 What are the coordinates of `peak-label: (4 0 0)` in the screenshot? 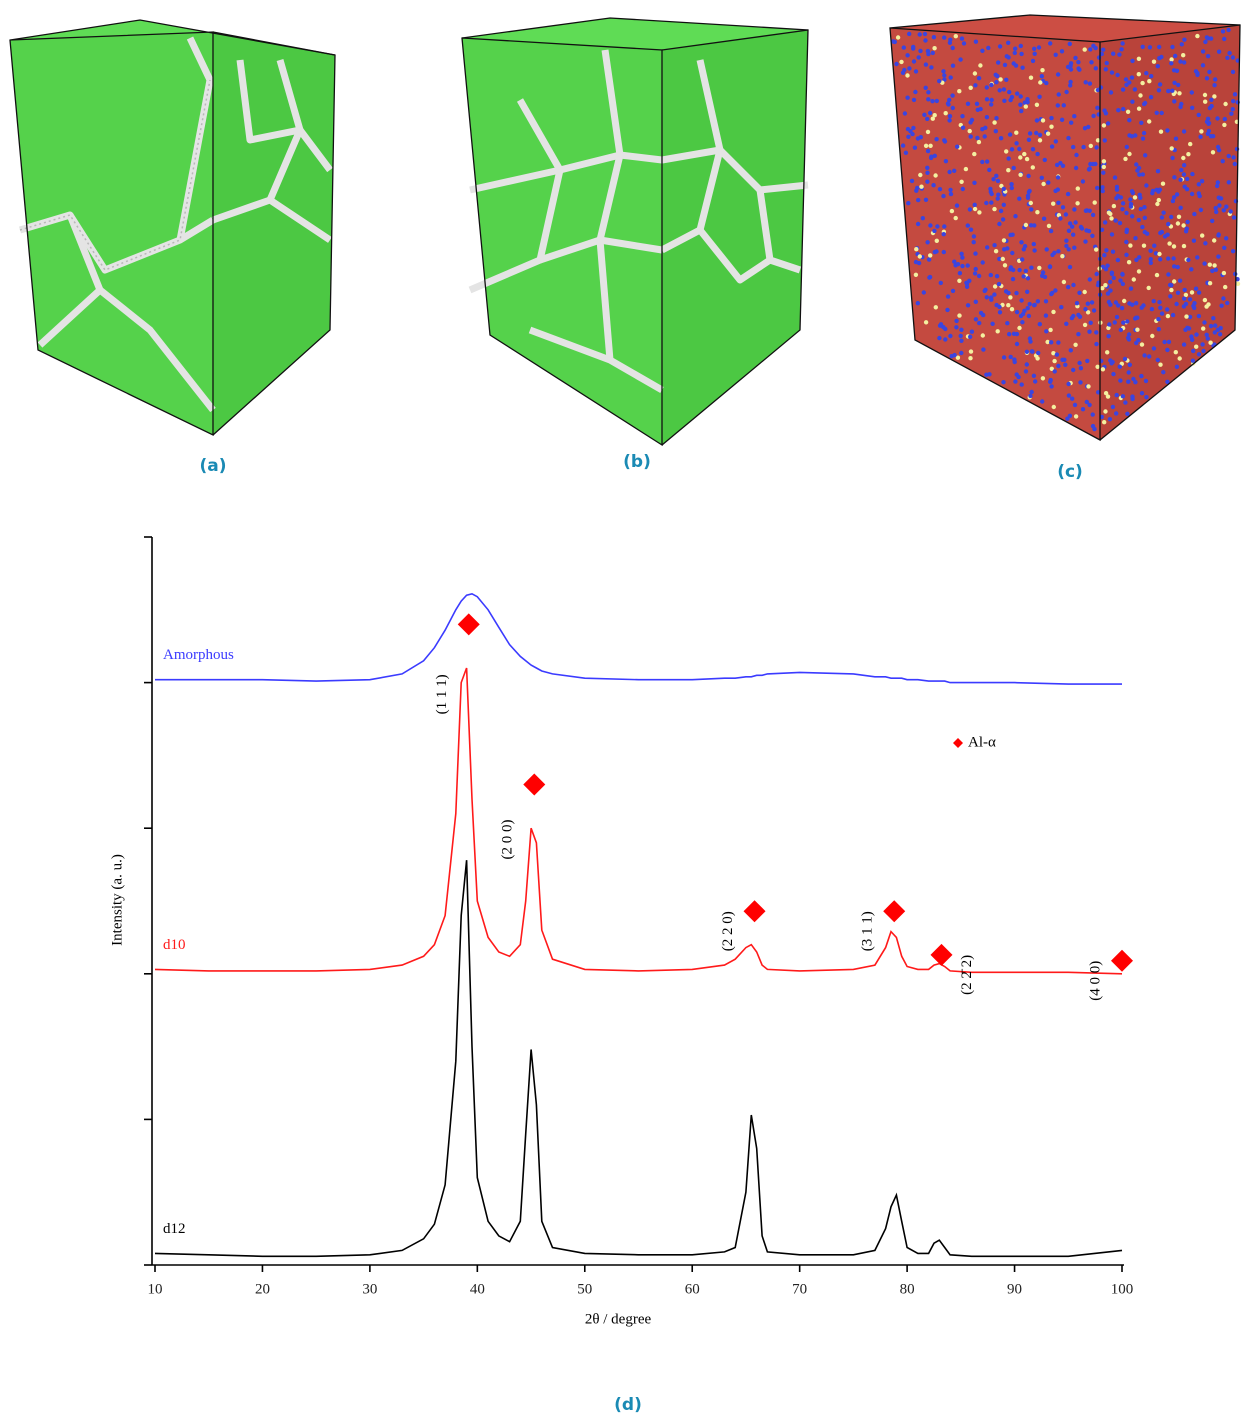 It's located at (1095, 981).